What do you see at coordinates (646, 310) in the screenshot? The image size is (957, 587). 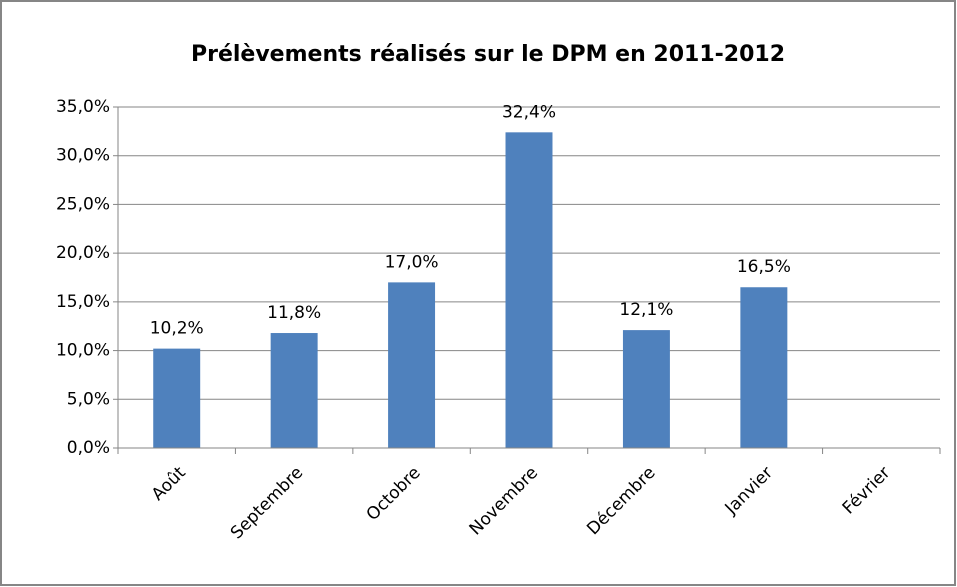 I see `value-label: 12,1%` at bounding box center [646, 310].